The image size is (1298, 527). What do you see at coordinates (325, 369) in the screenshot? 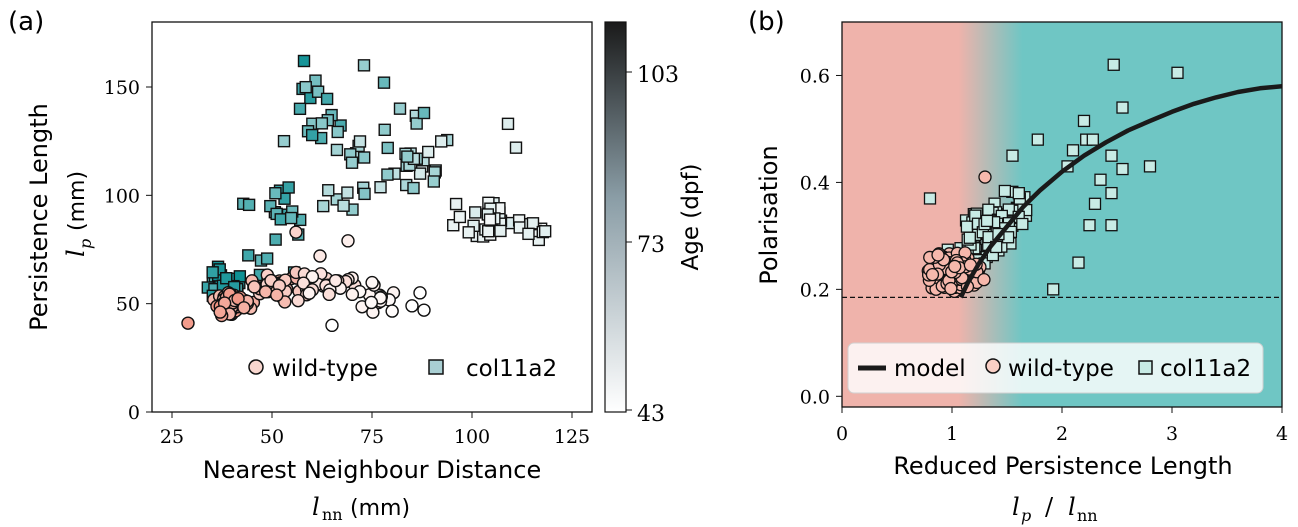
I see `legend-wild-type-label: wild-type` at bounding box center [325, 369].